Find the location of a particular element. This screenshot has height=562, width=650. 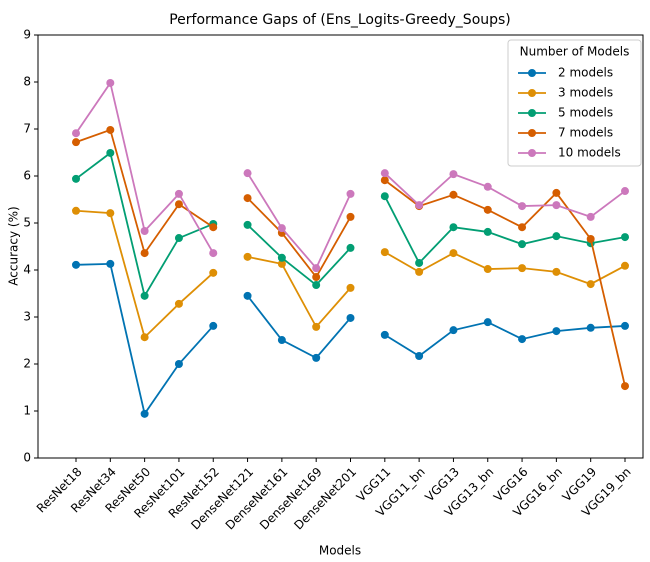

y-tick-label: 3 is located at coordinates (27, 317).